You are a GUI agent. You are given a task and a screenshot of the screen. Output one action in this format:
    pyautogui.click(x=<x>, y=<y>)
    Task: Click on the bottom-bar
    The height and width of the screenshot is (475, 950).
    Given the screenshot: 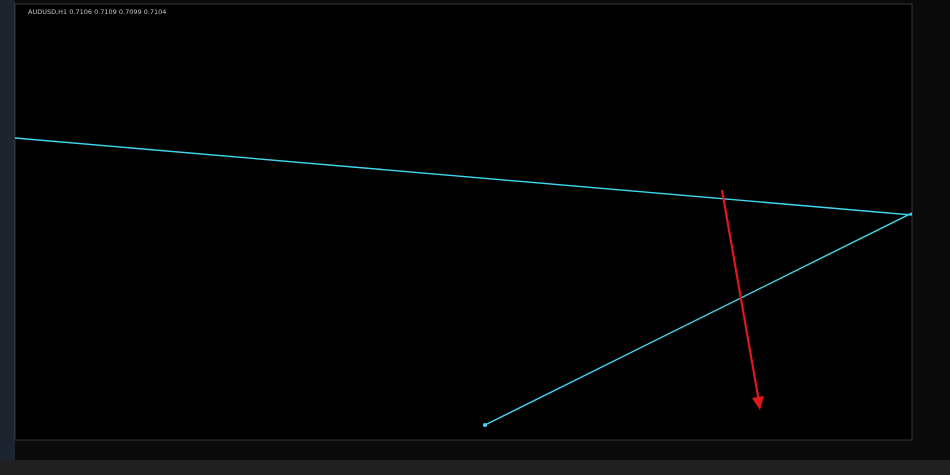 What is the action you would take?
    pyautogui.click(x=475, y=467)
    